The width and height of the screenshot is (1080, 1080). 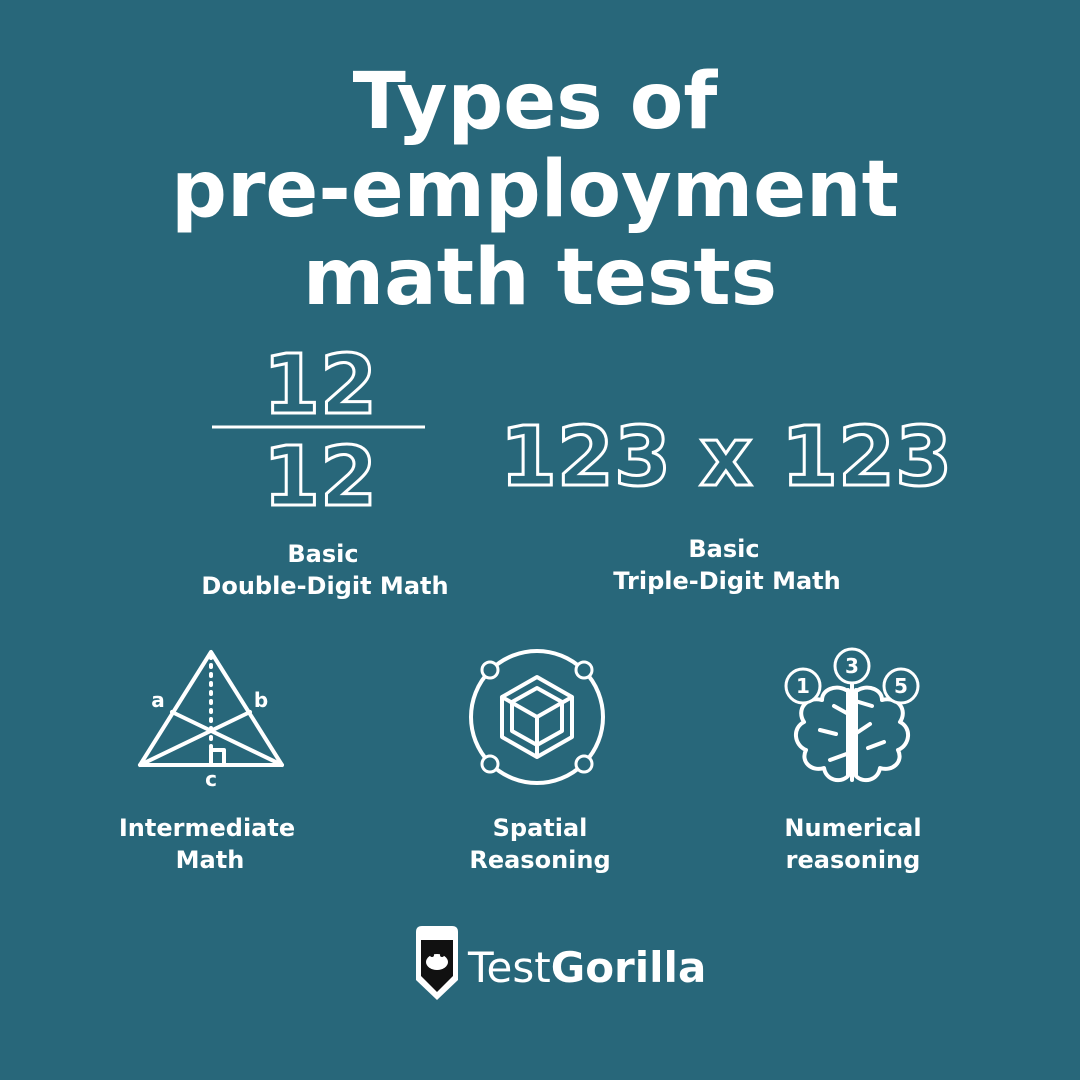 I want to click on multiplication: 123 x 123, so click(x=726, y=457).